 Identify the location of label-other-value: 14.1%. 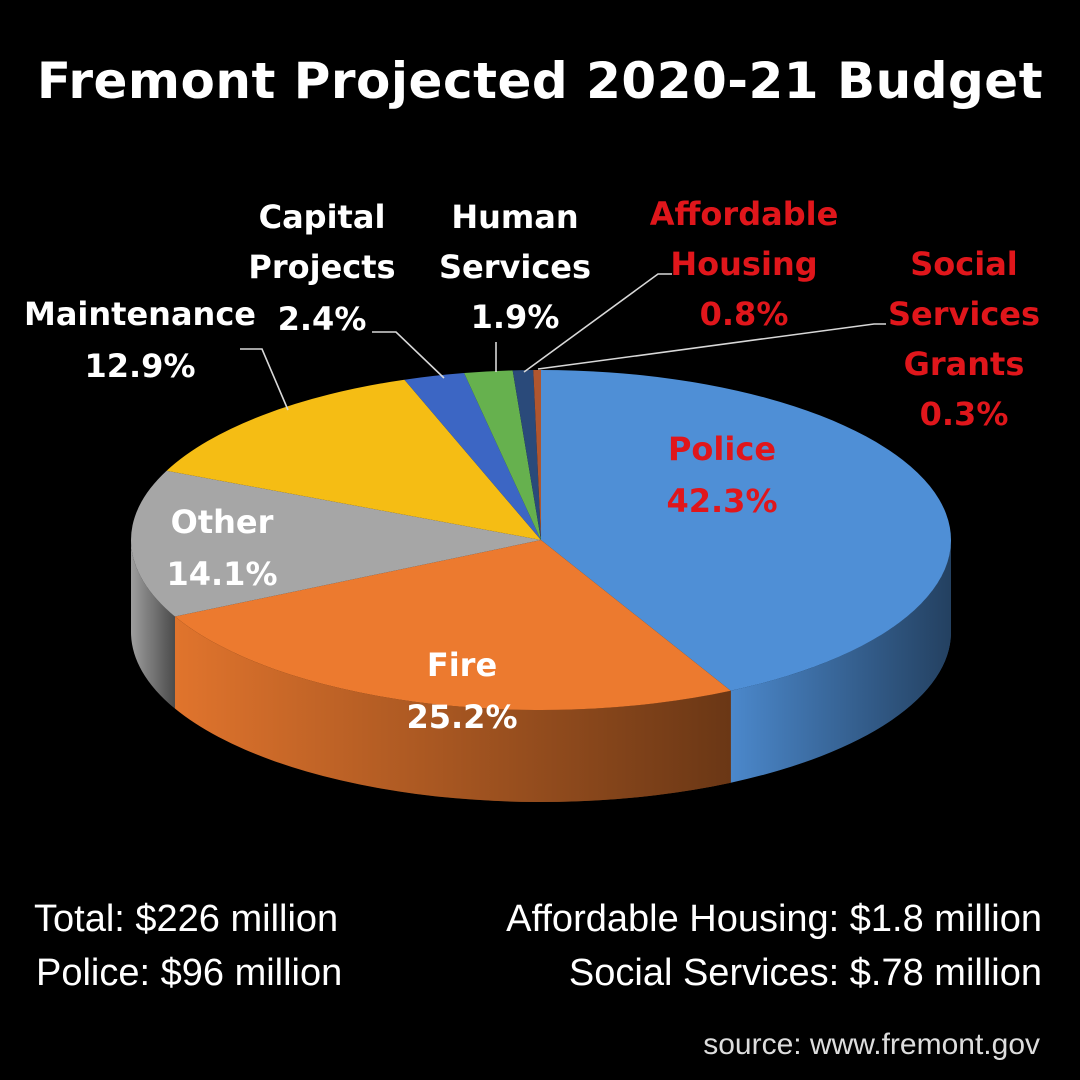
(221, 574).